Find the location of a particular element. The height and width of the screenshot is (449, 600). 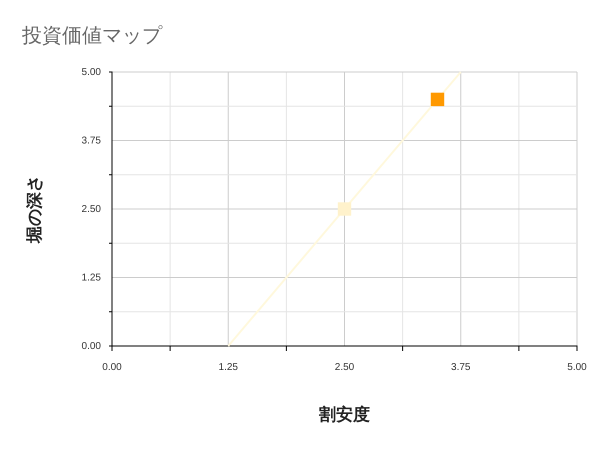

x-tick-label: 3.75 is located at coordinates (461, 368).